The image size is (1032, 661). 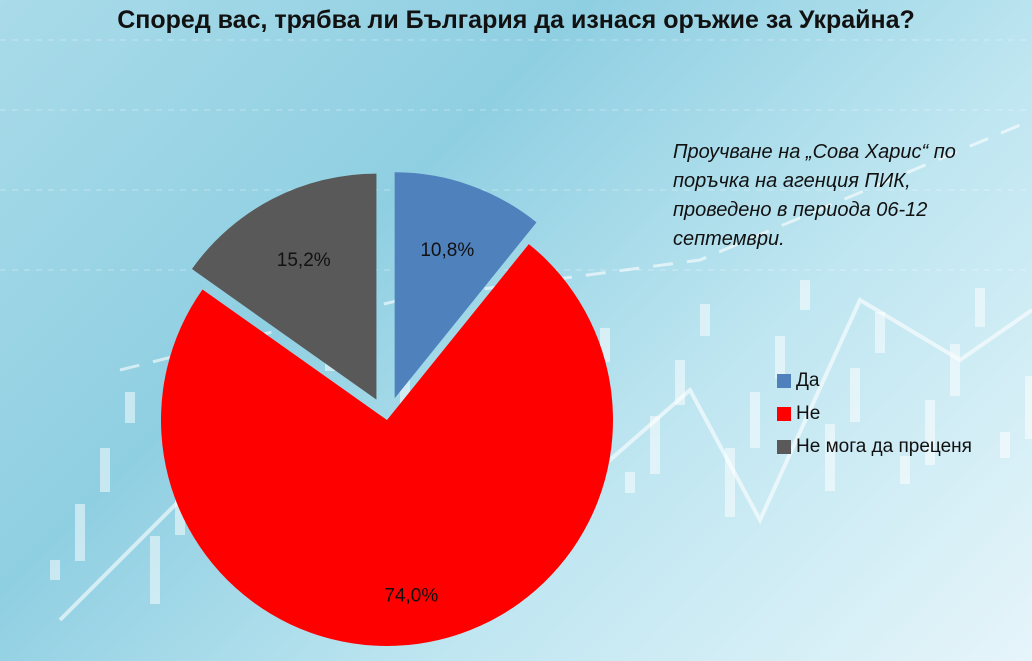 I want to click on legend-item-cant-say: Не мога да преценя, so click(x=874, y=446).